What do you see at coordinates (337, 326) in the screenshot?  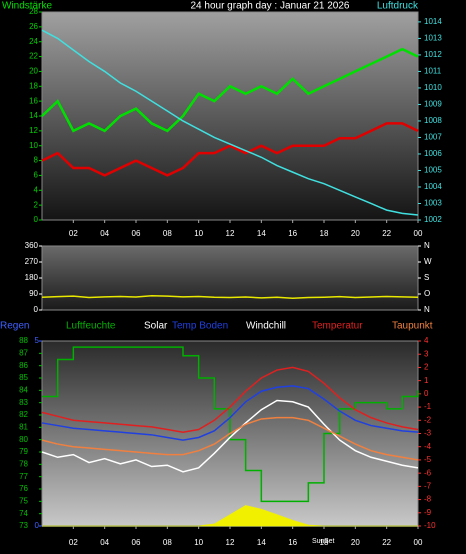 I see `legend-label: Temperatur` at bounding box center [337, 326].